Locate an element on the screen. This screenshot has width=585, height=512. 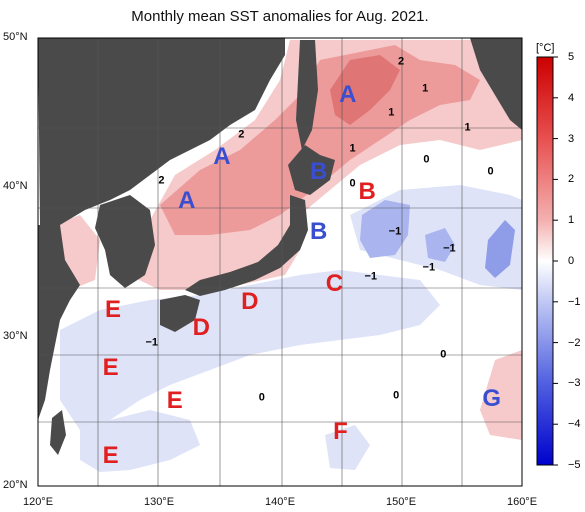
latitude-label: 20°N is located at coordinates (15, 485).